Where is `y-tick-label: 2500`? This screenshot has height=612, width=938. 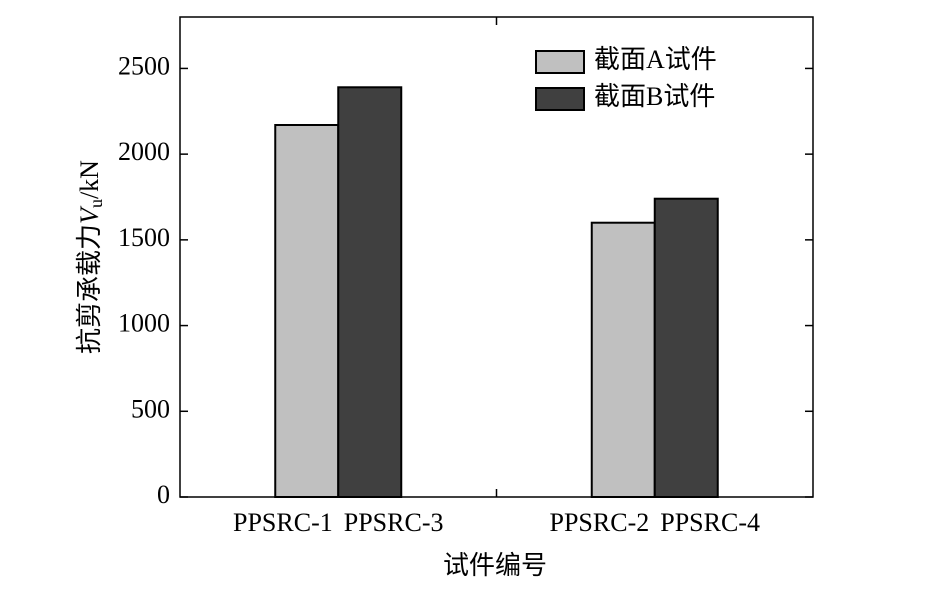 y-tick-label: 2500 is located at coordinates (144, 65).